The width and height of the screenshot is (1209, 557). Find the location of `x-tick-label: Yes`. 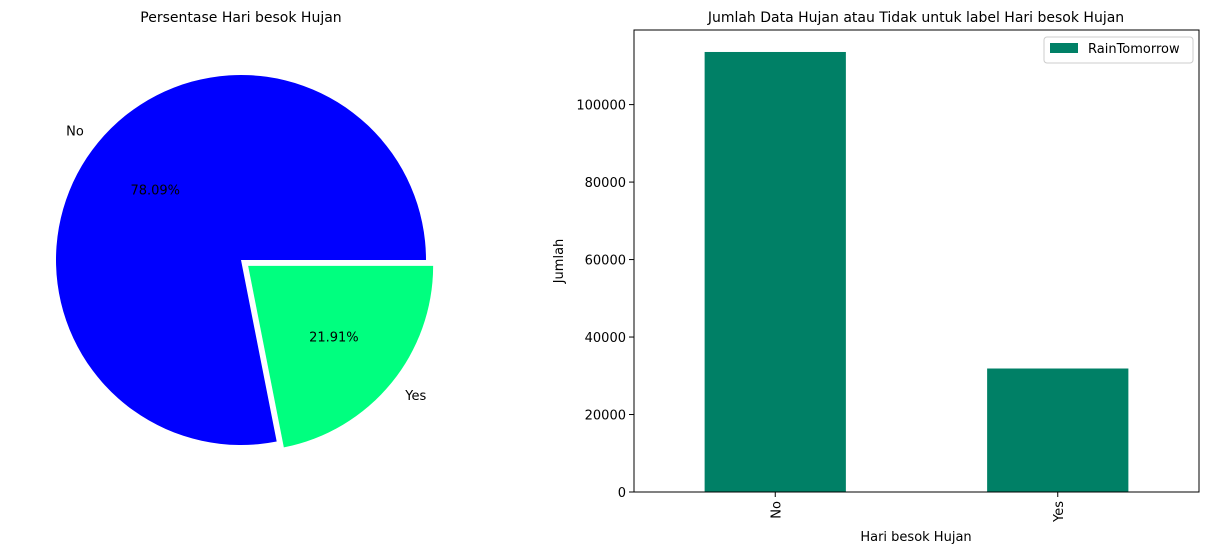

x-tick-label: Yes is located at coordinates (1059, 512).